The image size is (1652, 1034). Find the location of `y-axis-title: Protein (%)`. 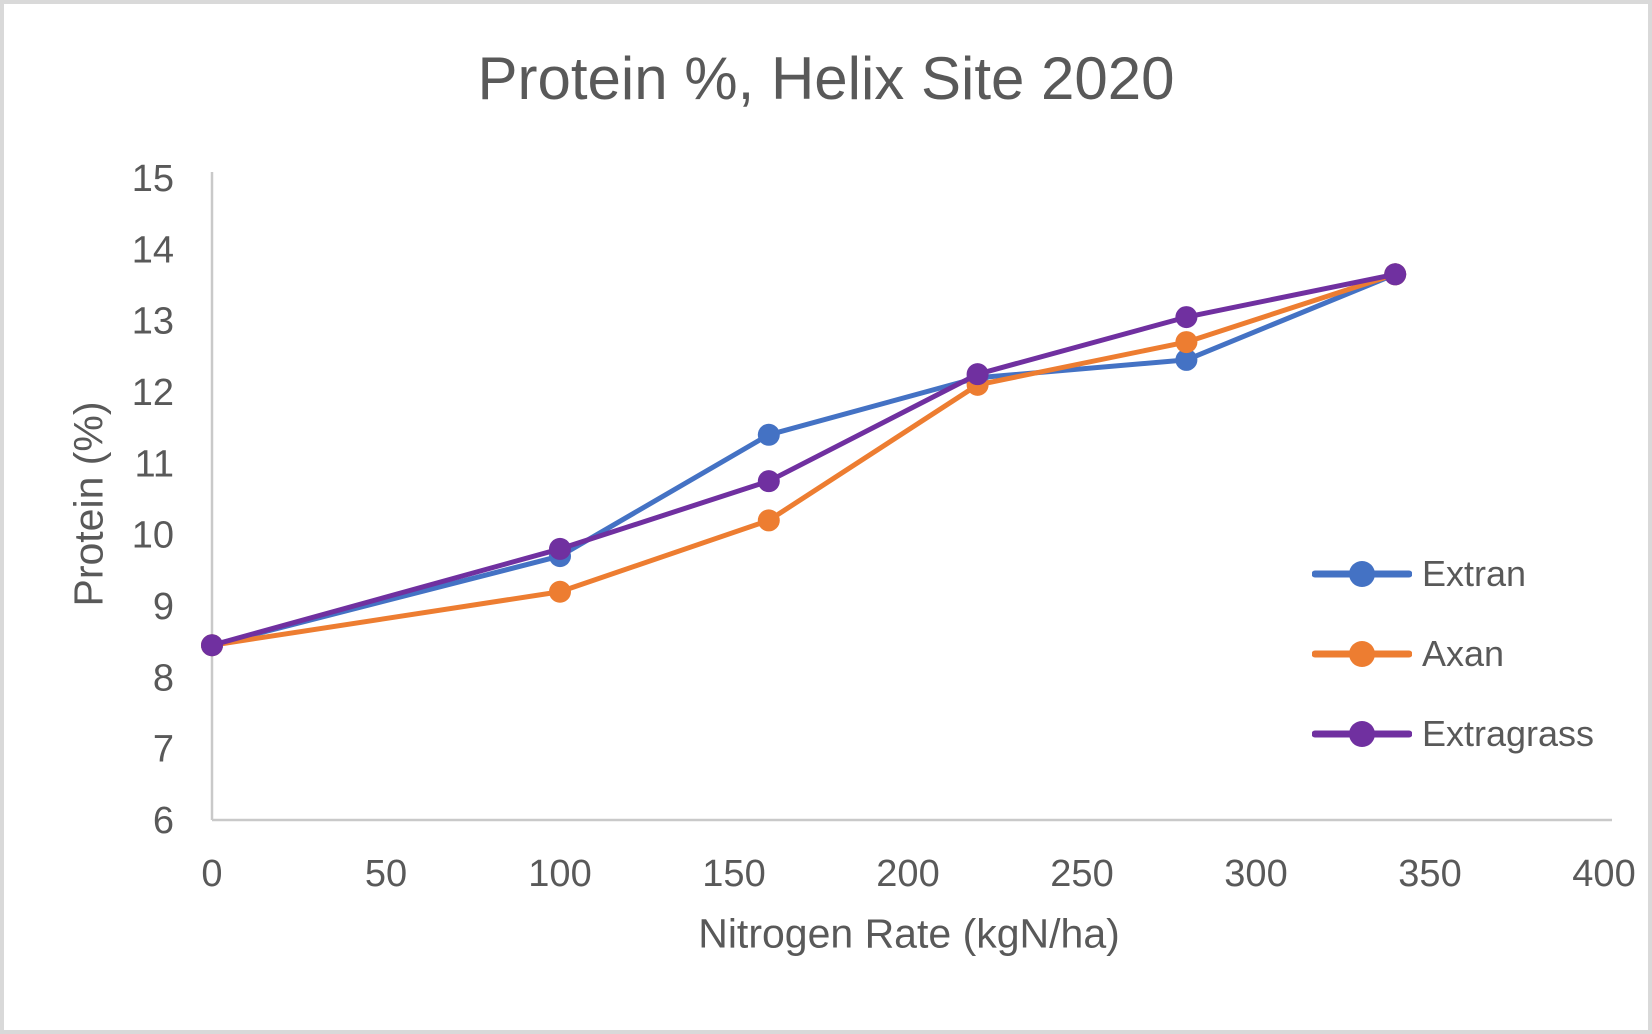

y-axis-title: Protein (%) is located at coordinates (88, 504).